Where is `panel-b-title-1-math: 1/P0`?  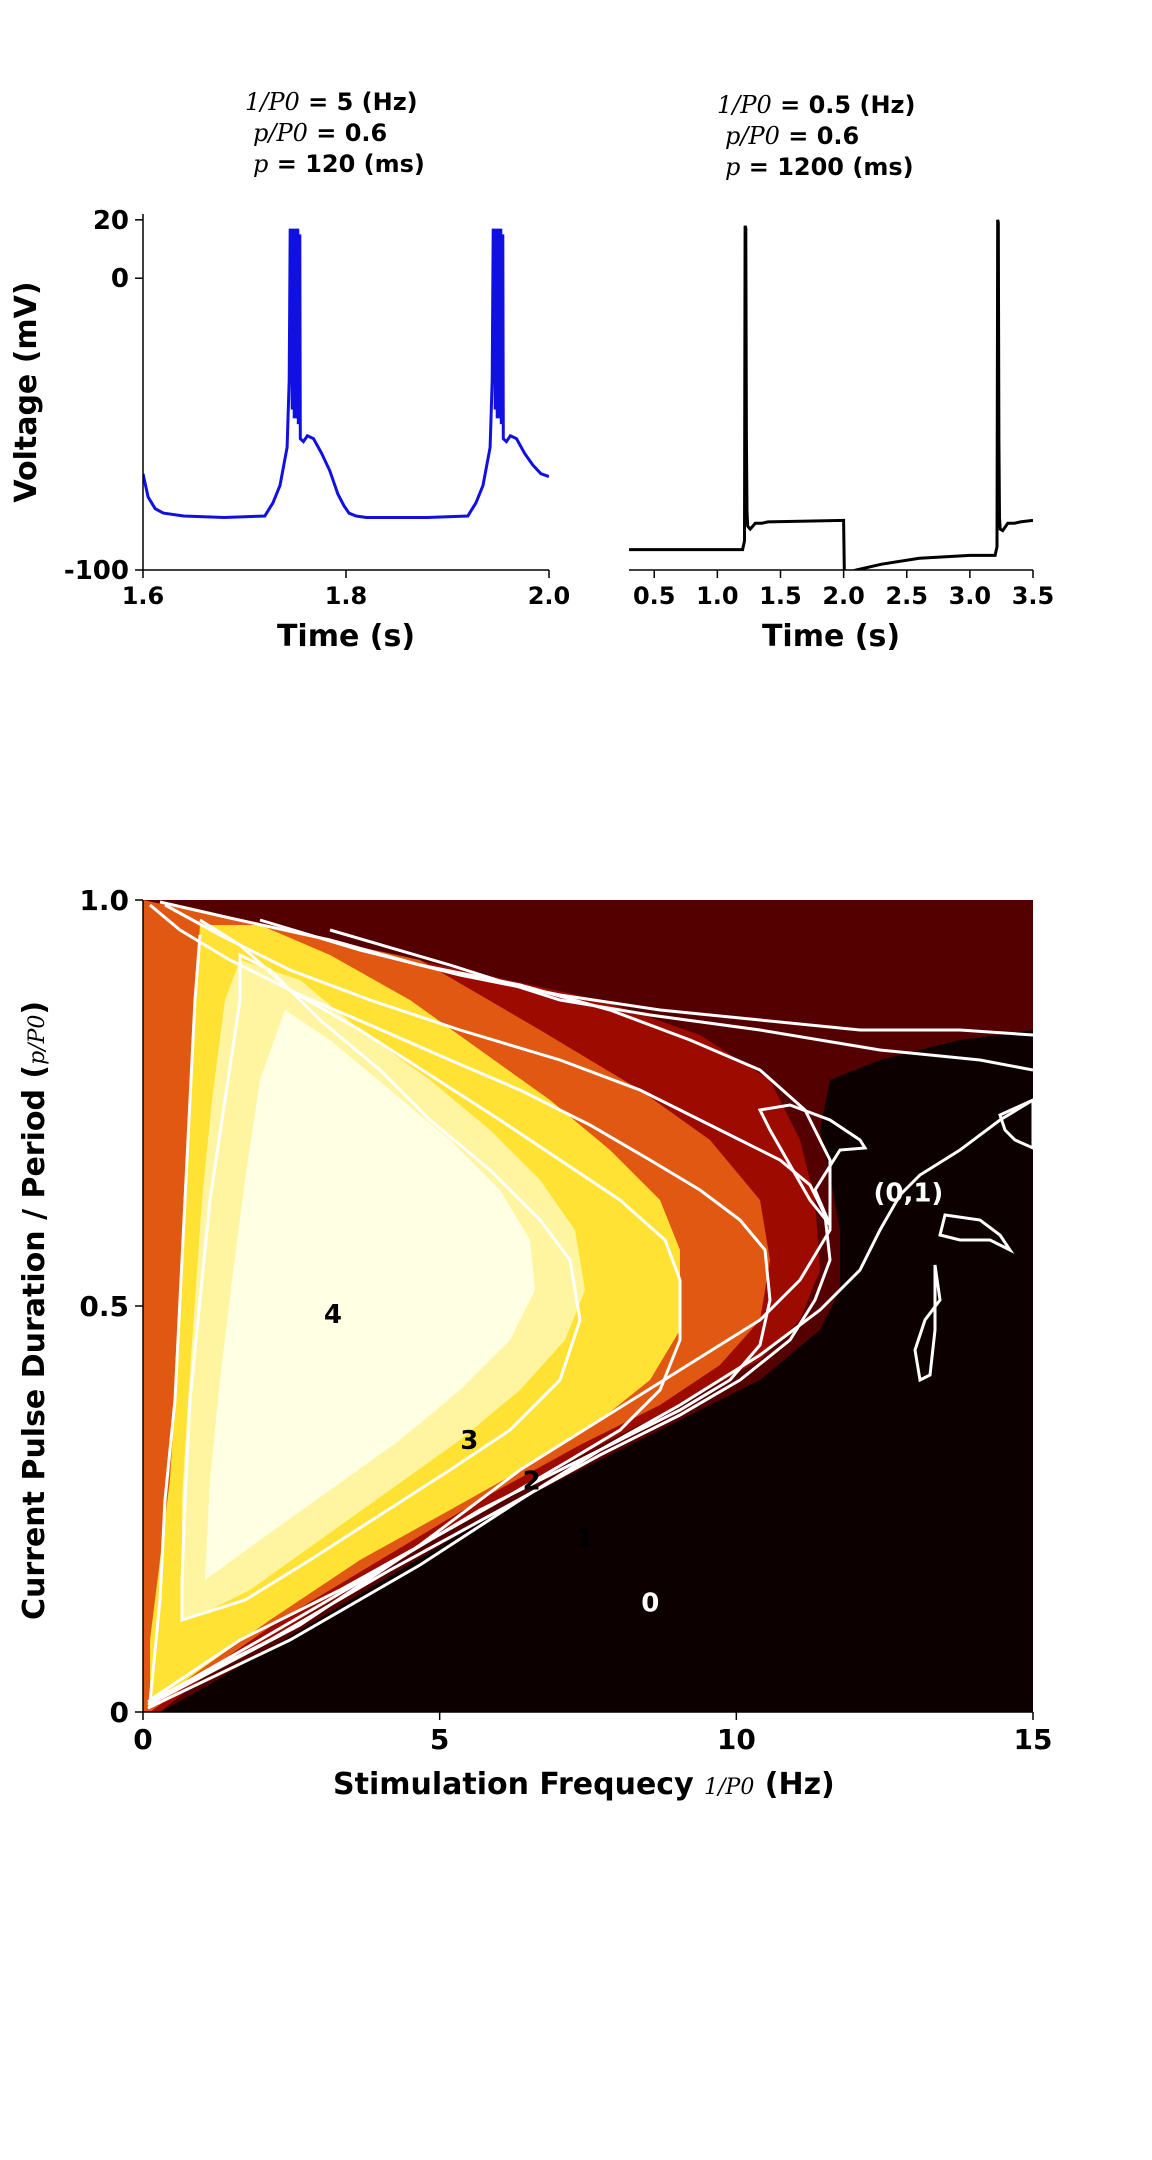 panel-b-title-1-math: 1/P0 is located at coordinates (744, 105).